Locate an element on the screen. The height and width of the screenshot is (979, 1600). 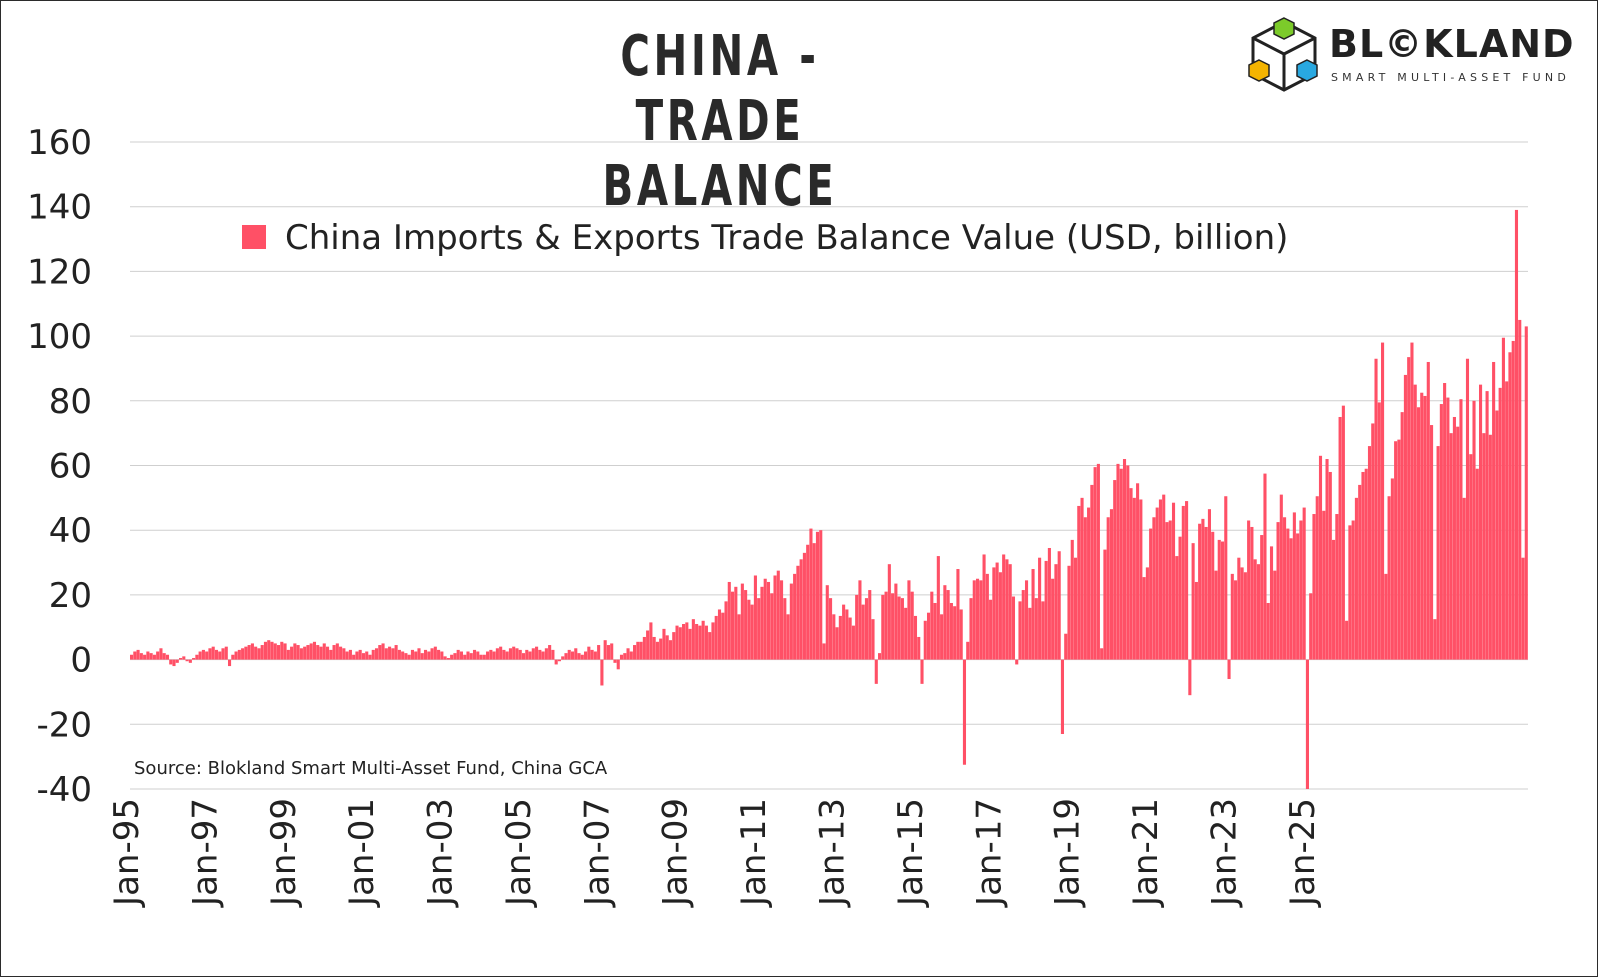
y-tick-label: 120 is located at coordinates (59, 272).